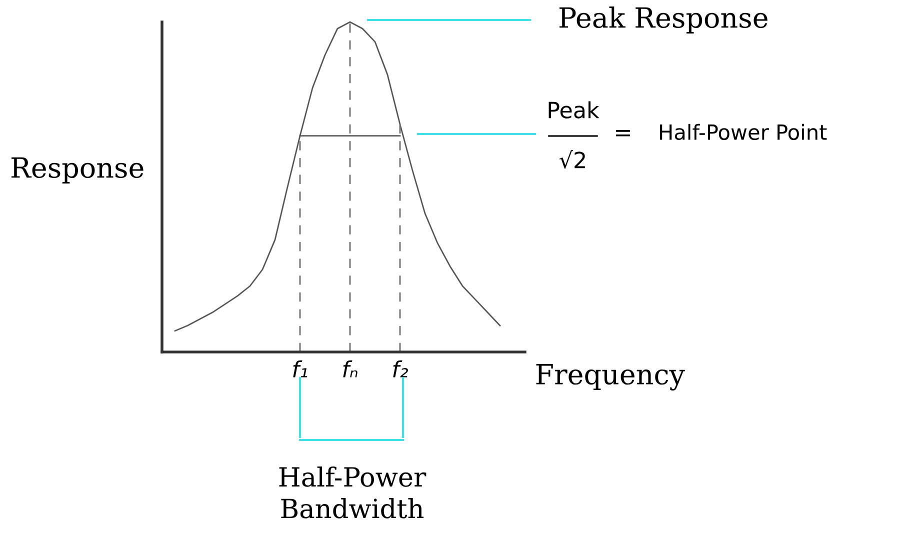 This screenshot has width=901, height=540. What do you see at coordinates (743, 132) in the screenshot?
I see `text: Half-Power Point` at bounding box center [743, 132].